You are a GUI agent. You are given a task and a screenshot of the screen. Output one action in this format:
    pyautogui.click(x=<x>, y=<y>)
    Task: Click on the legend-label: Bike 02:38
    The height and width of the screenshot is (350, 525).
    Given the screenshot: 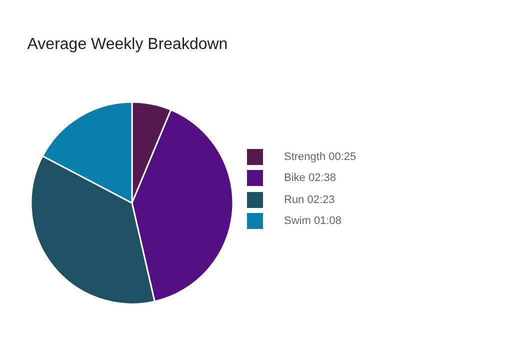 What is the action you would take?
    pyautogui.click(x=310, y=178)
    